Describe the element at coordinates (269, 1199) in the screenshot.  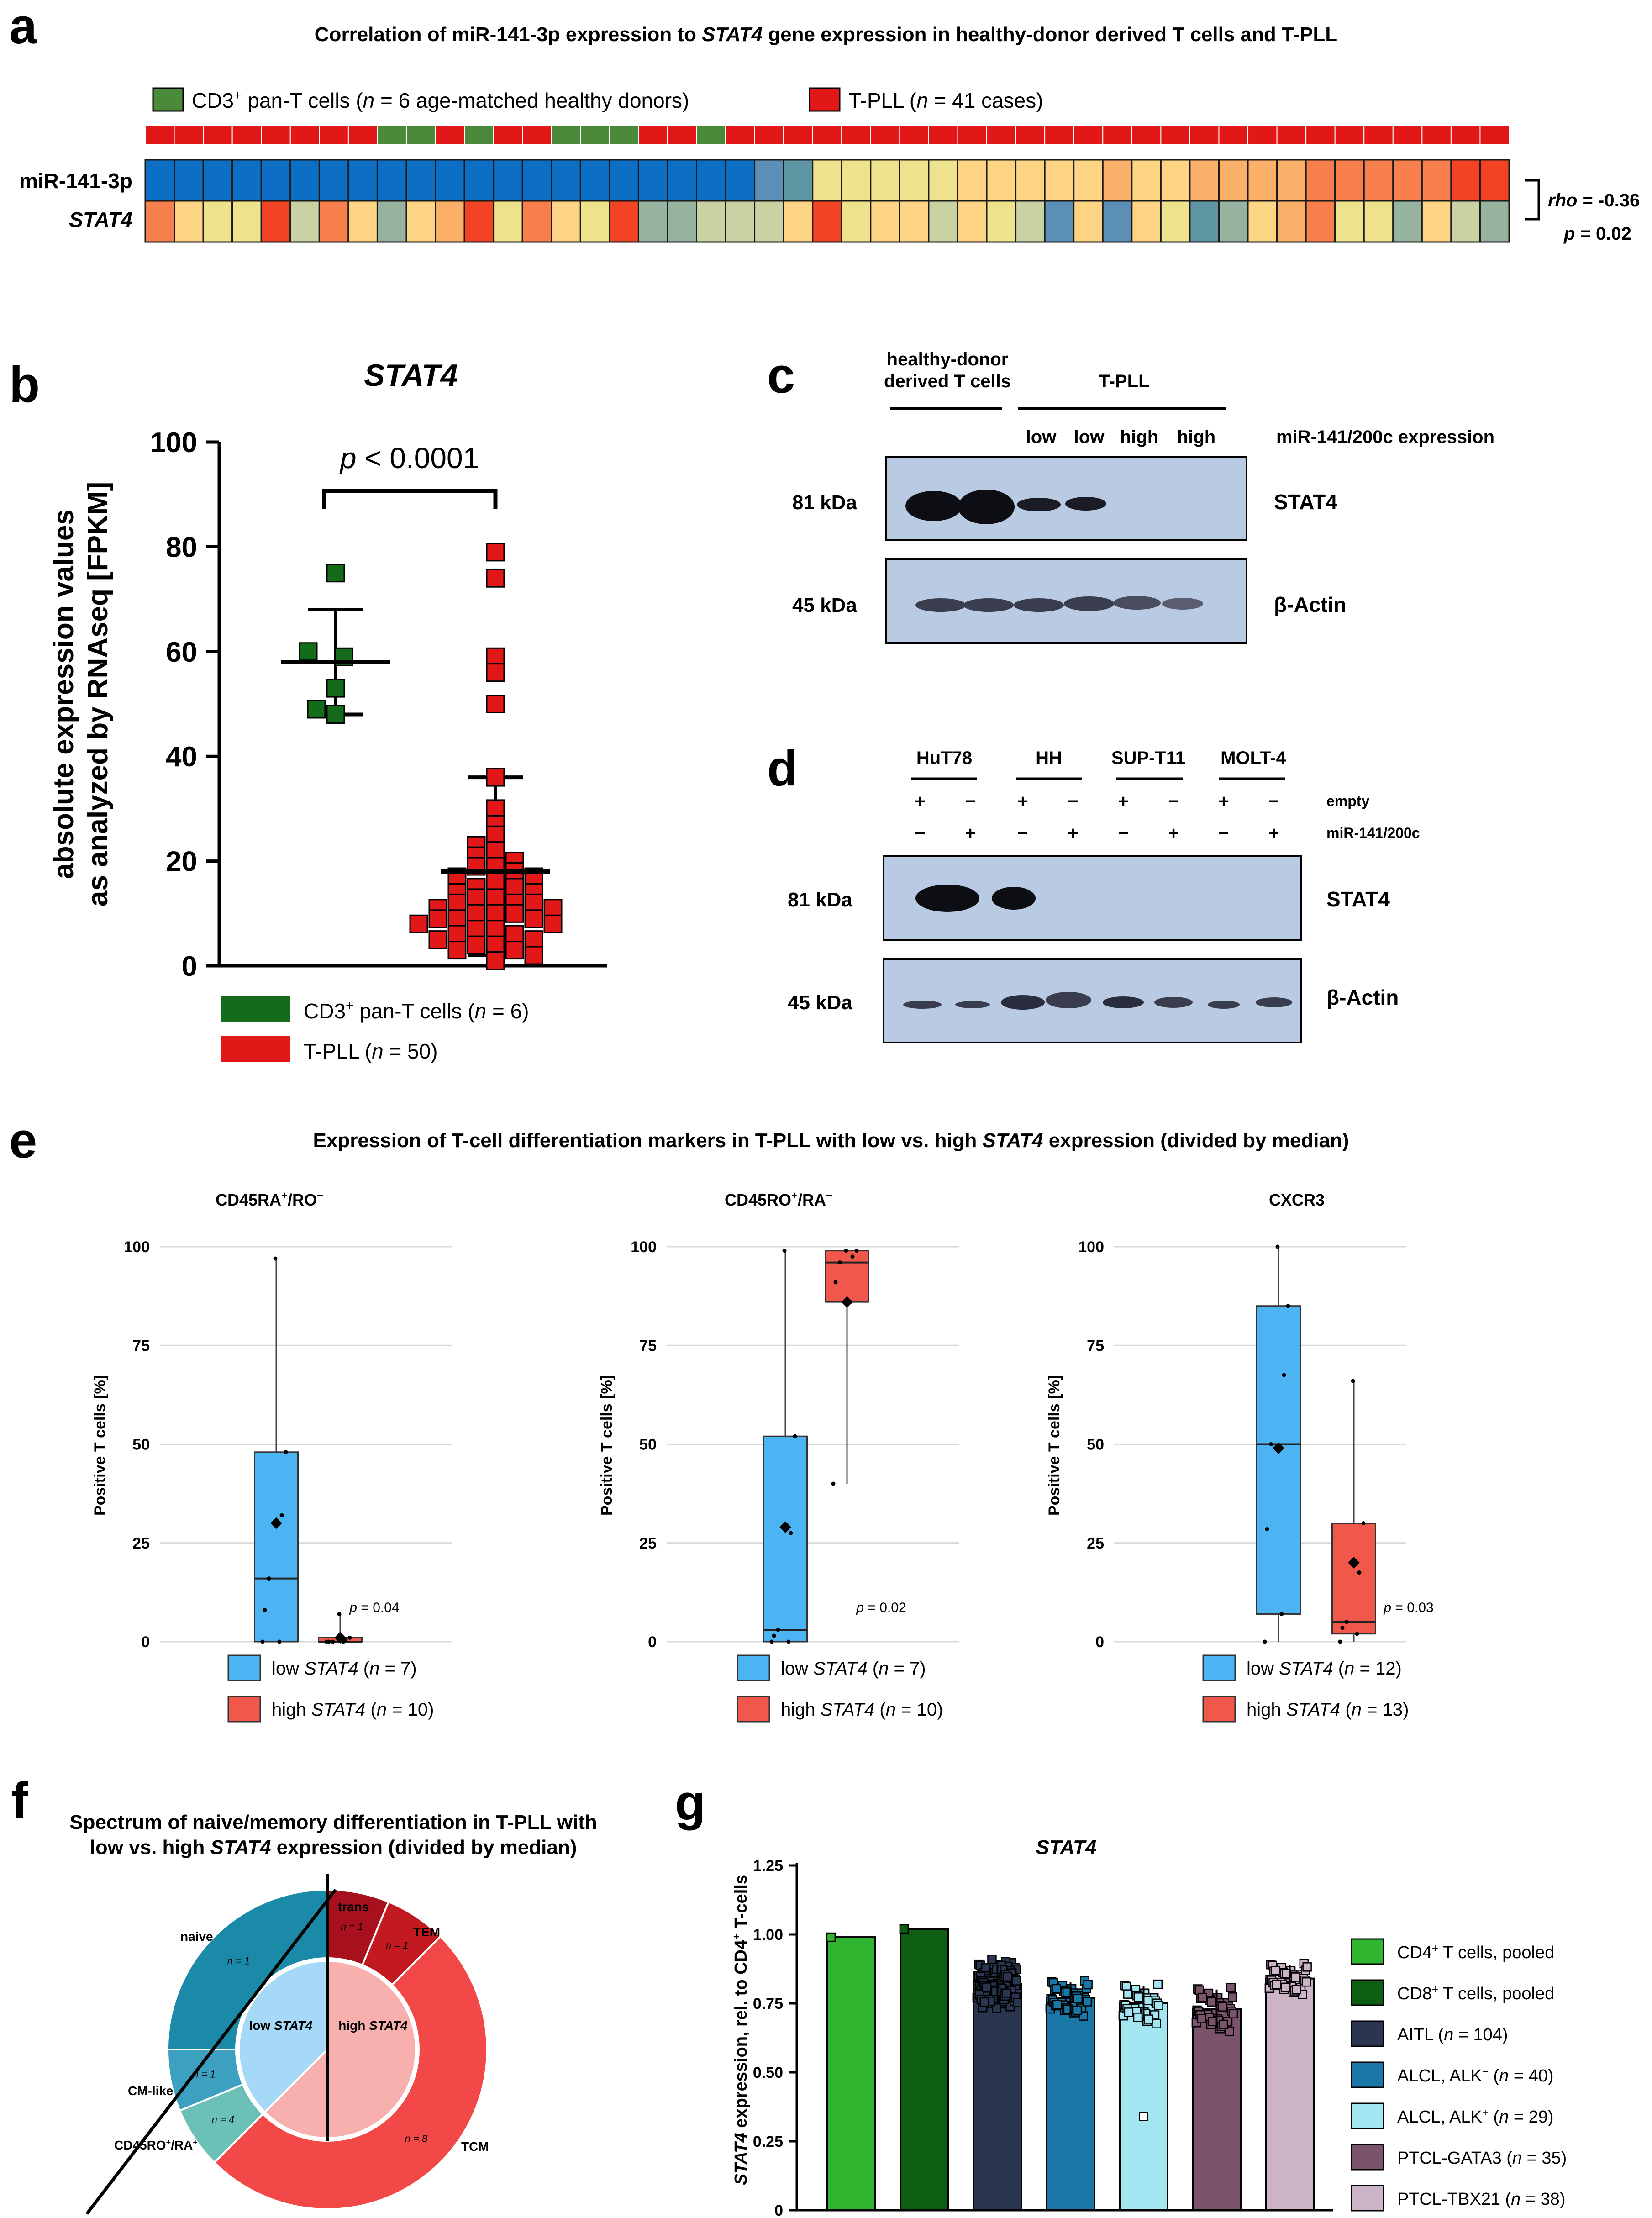
I see `boxplot-title: CD45RA+/RO−` at that location.